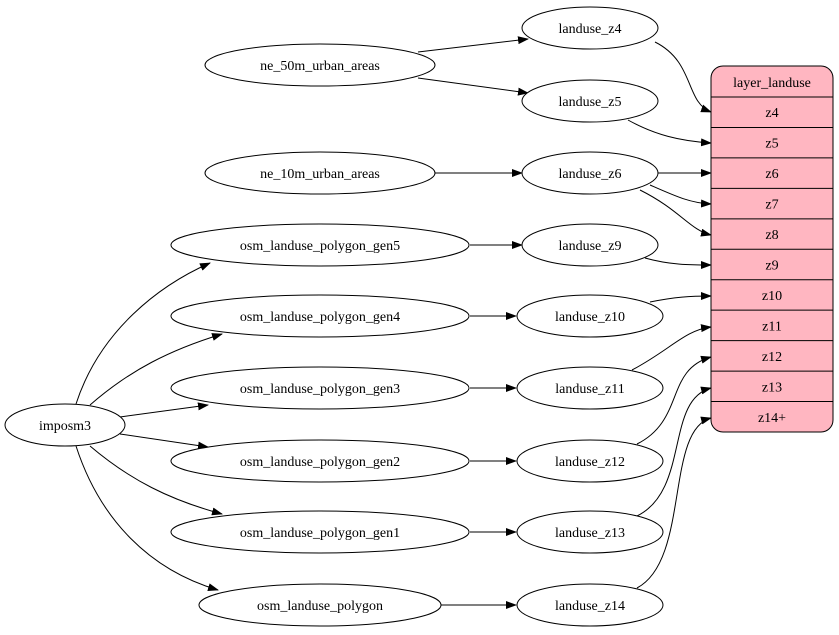 This screenshot has width=839, height=635. I want to click on node-gen3: osm_landuse_polygon_gen3, so click(320, 388).